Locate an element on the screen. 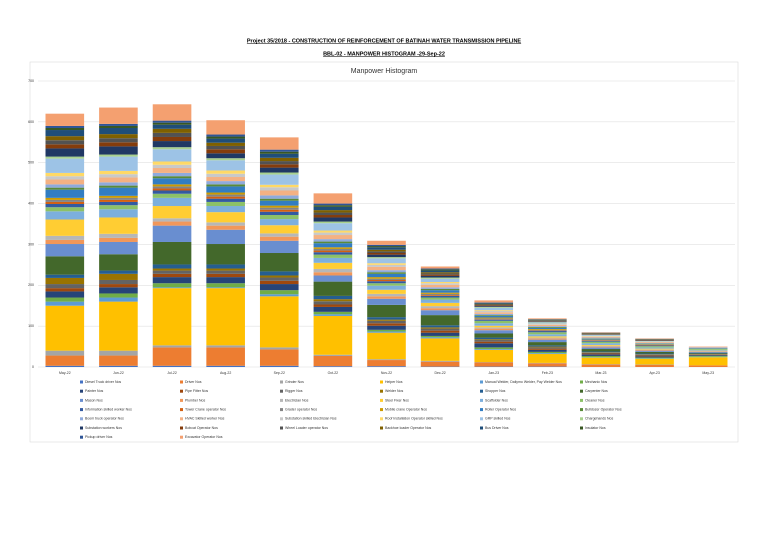 This screenshot has height=543, width=768. x-tick-label: Apr-23 is located at coordinates (654, 373).